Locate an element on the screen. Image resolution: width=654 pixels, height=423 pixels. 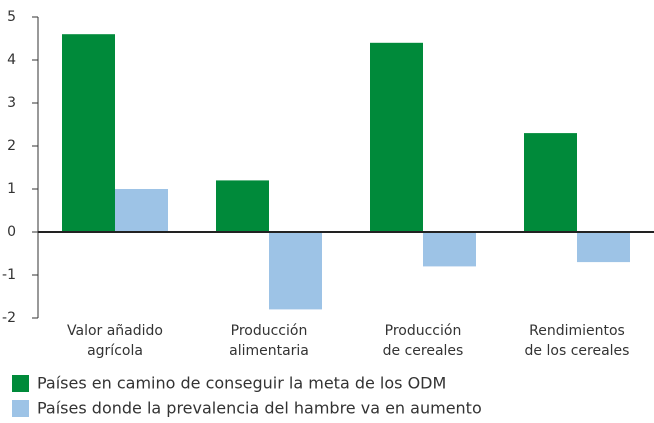
x-tick-label: Producción alimentaria is located at coordinates (269, 341).